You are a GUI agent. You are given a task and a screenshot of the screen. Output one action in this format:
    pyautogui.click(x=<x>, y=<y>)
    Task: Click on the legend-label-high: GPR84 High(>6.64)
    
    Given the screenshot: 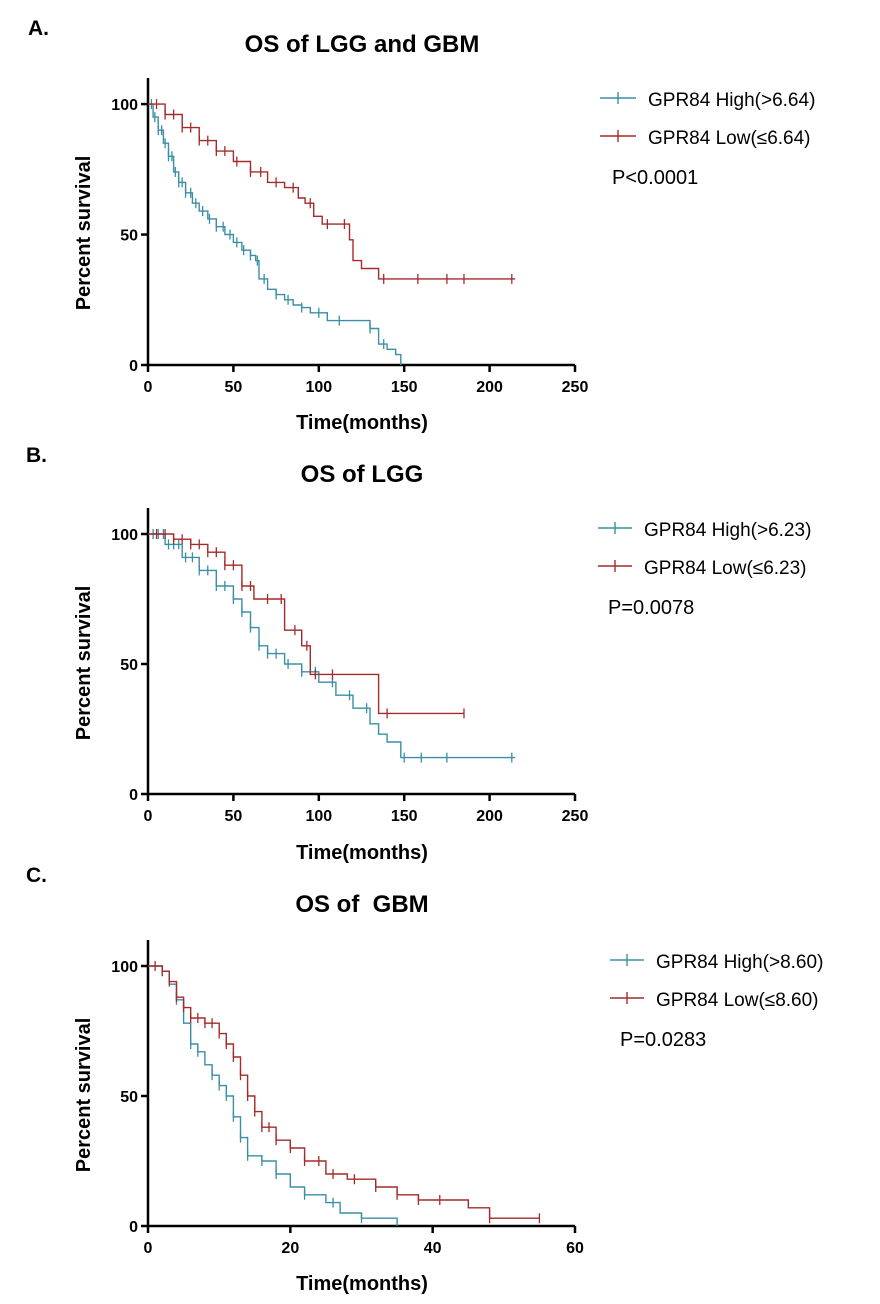 What is the action you would take?
    pyautogui.click(x=731, y=100)
    